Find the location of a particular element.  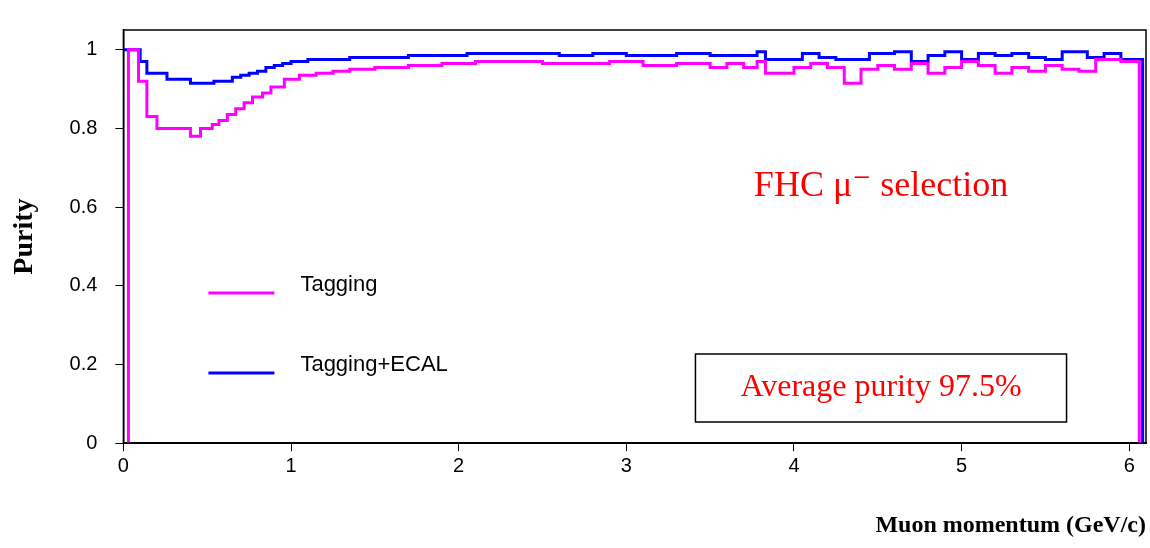

annotation: Average purity 97.5% is located at coordinates (881, 385).